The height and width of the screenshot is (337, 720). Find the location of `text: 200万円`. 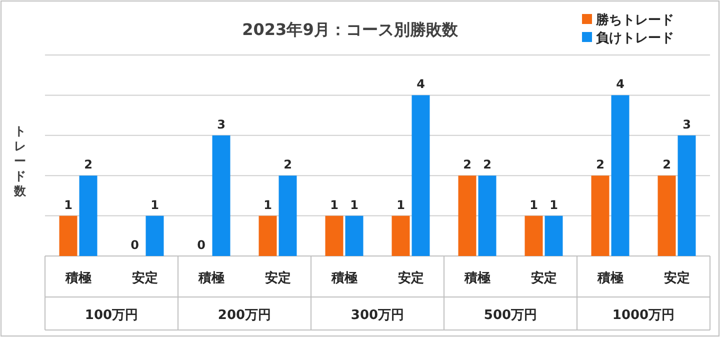

text: 200万円 is located at coordinates (245, 315).